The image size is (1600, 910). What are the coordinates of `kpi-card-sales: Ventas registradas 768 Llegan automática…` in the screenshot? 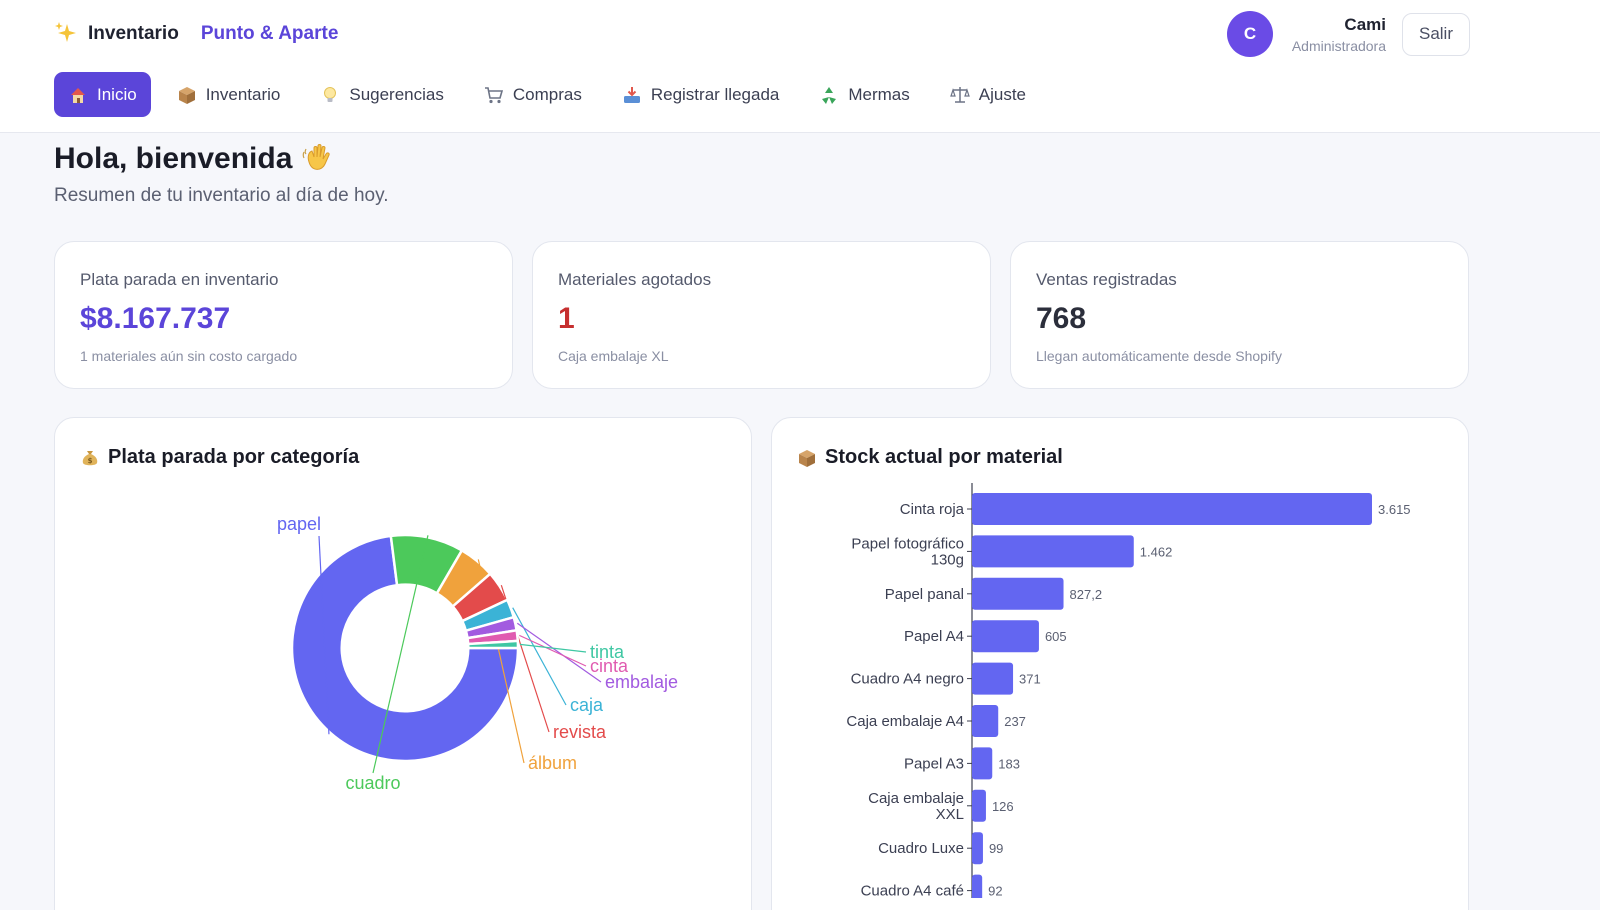 It's located at (1239, 315).